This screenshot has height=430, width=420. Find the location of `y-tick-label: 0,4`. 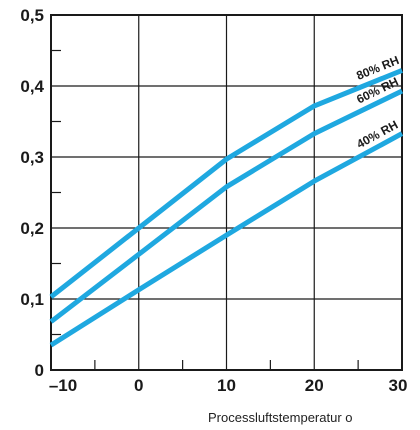

y-tick-label: 0,4 is located at coordinates (32, 86).